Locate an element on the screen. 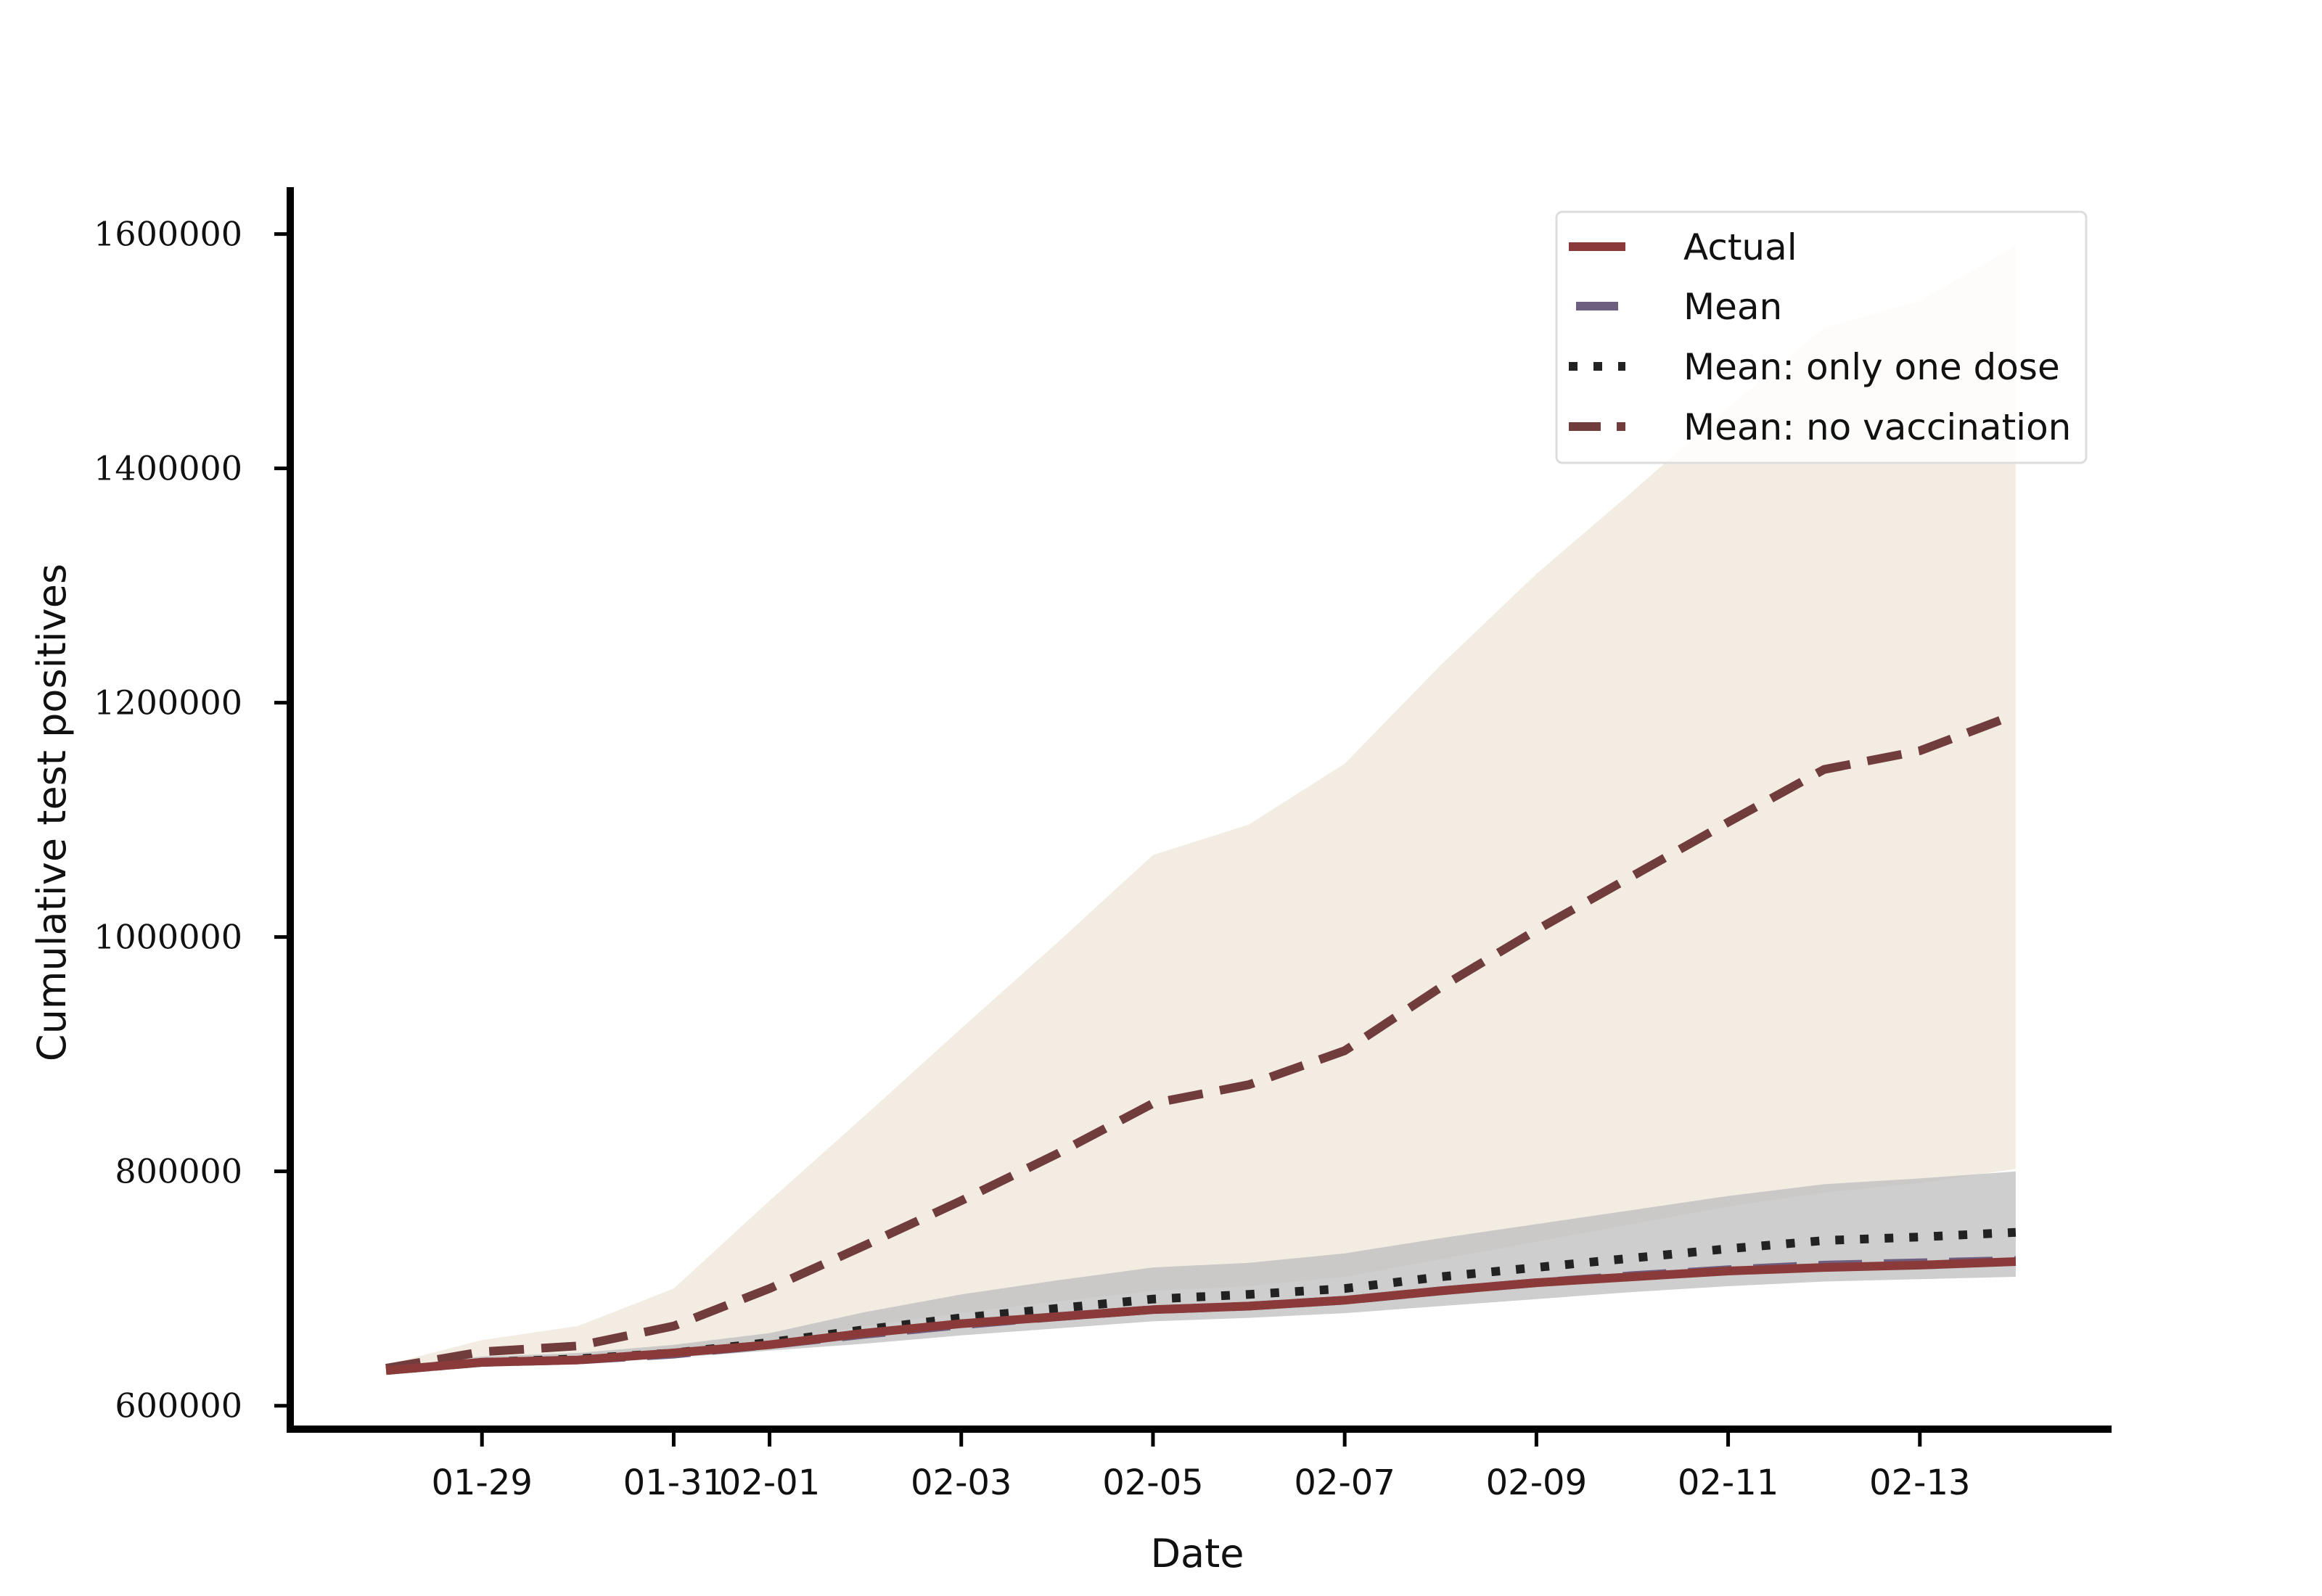  y-axis-title: Cumulative test positives is located at coordinates (52, 812).